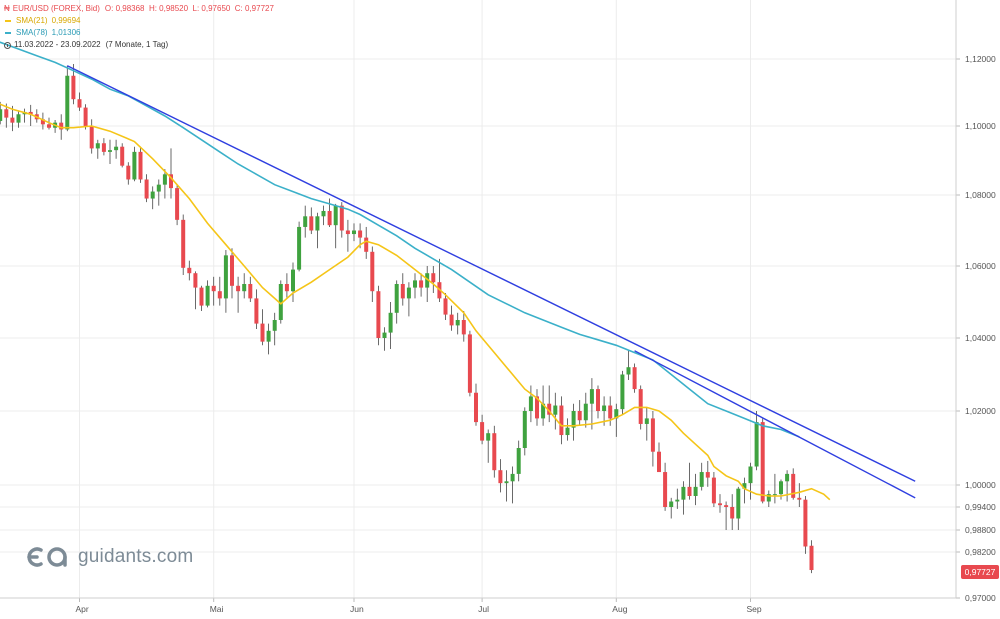  I want to click on legend-sma78-label: SMA(78), so click(32, 32).